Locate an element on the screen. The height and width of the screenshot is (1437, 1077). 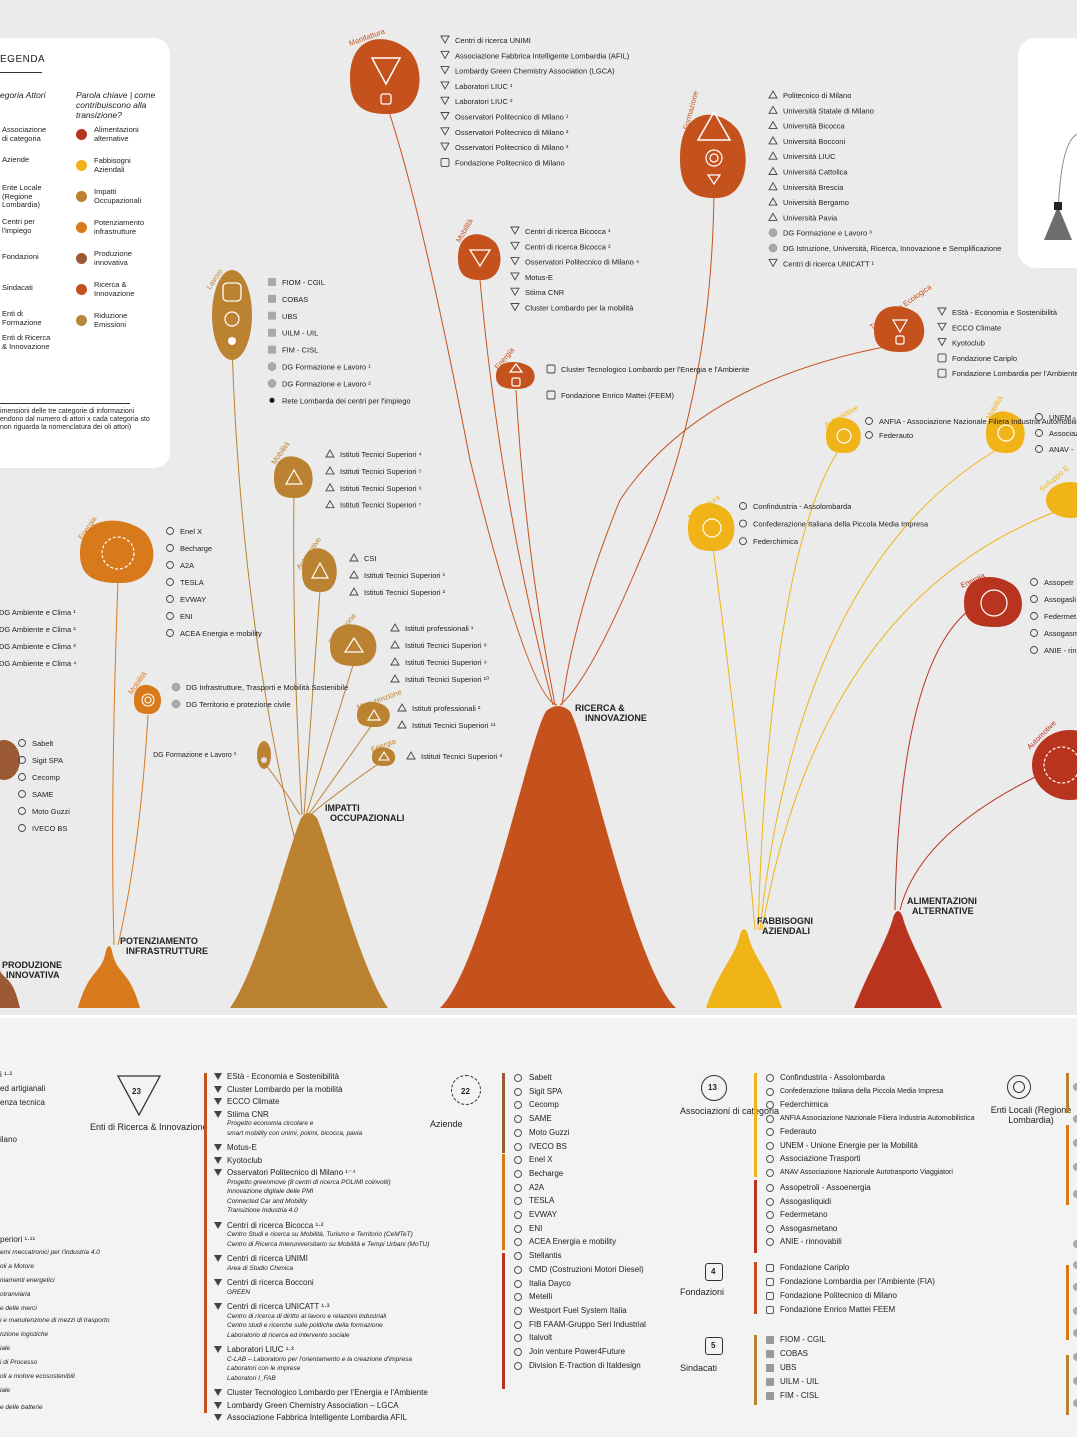
associazione-item-2: Federchimica is located at coordinates (804, 1104).